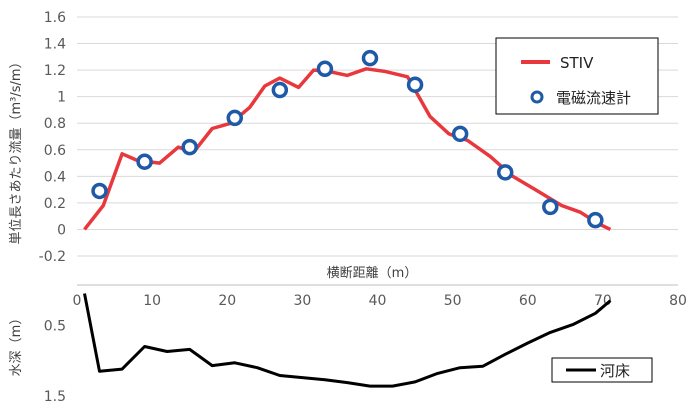  I want to click on x-tick-label: 40, so click(378, 301).